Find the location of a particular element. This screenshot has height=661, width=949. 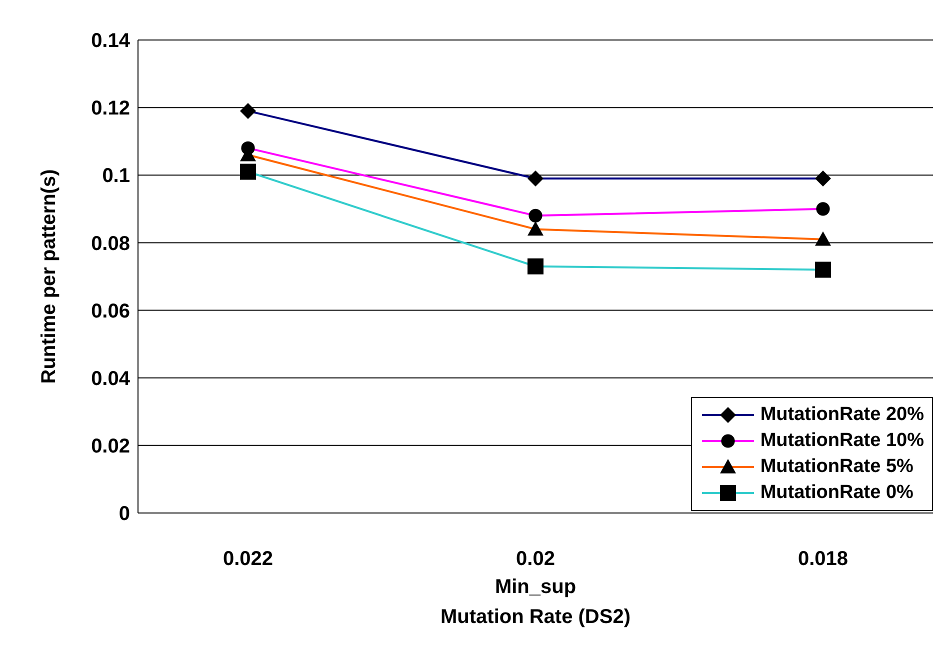

y-tick-label: 0 is located at coordinates (124, 514).